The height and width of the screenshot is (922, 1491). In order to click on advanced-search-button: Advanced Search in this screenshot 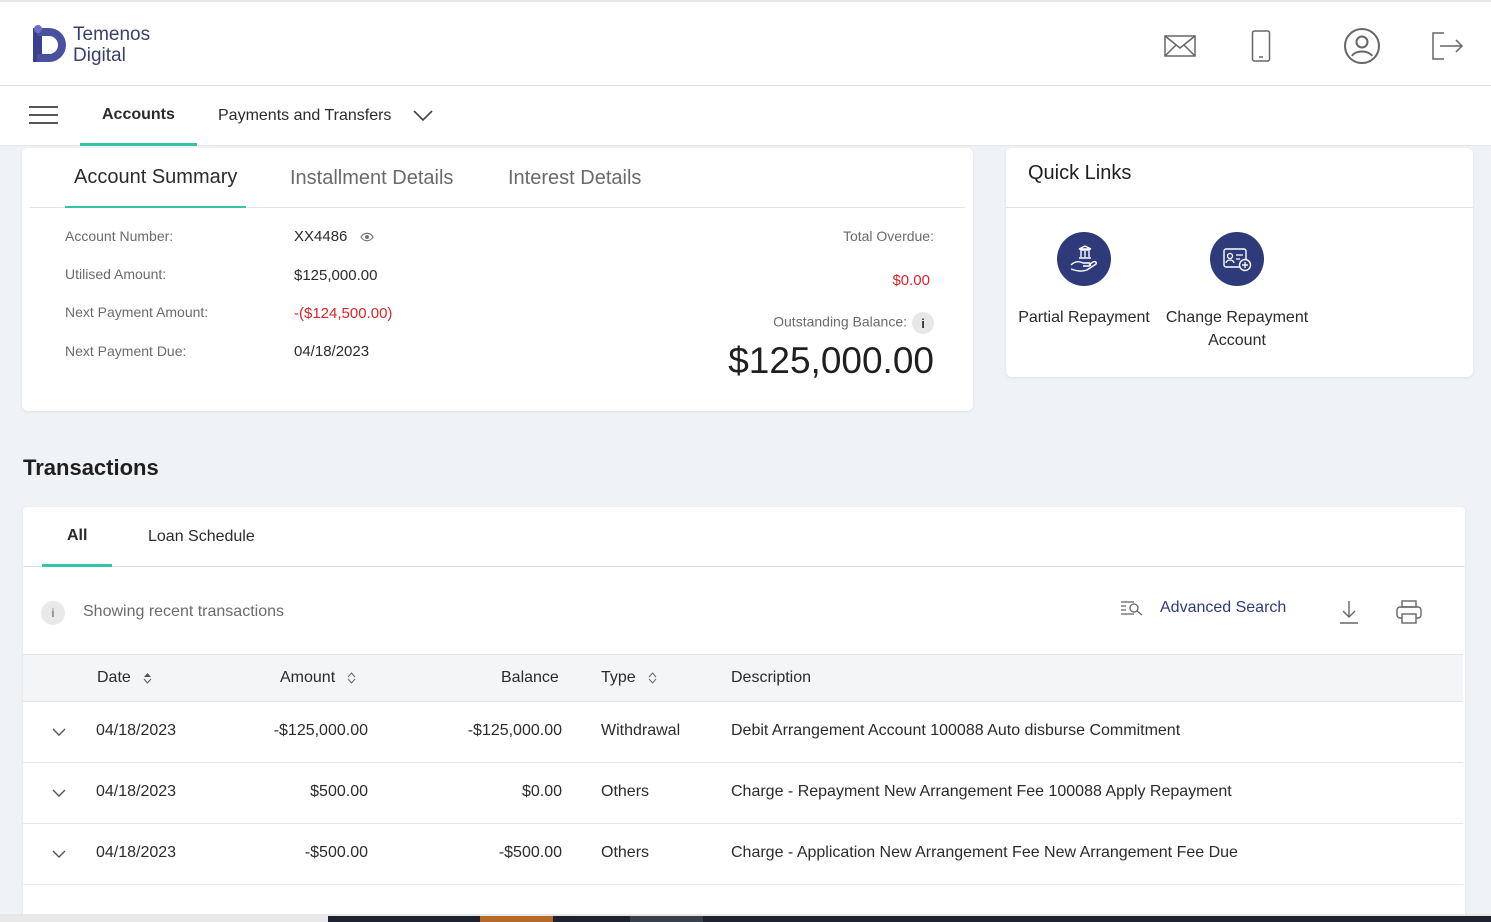, I will do `click(1203, 608)`.